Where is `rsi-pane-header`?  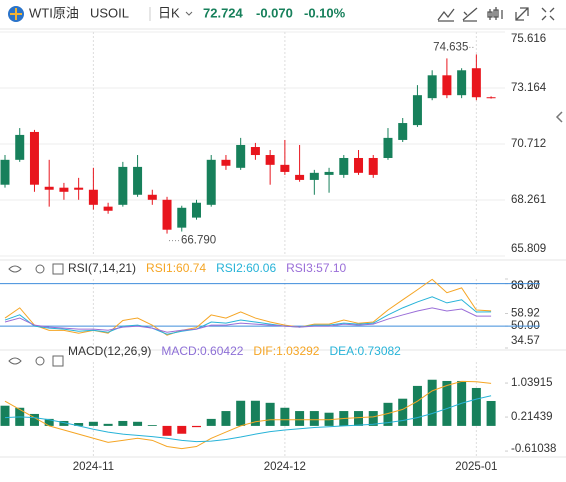 rsi-pane-header is located at coordinates (36, 269).